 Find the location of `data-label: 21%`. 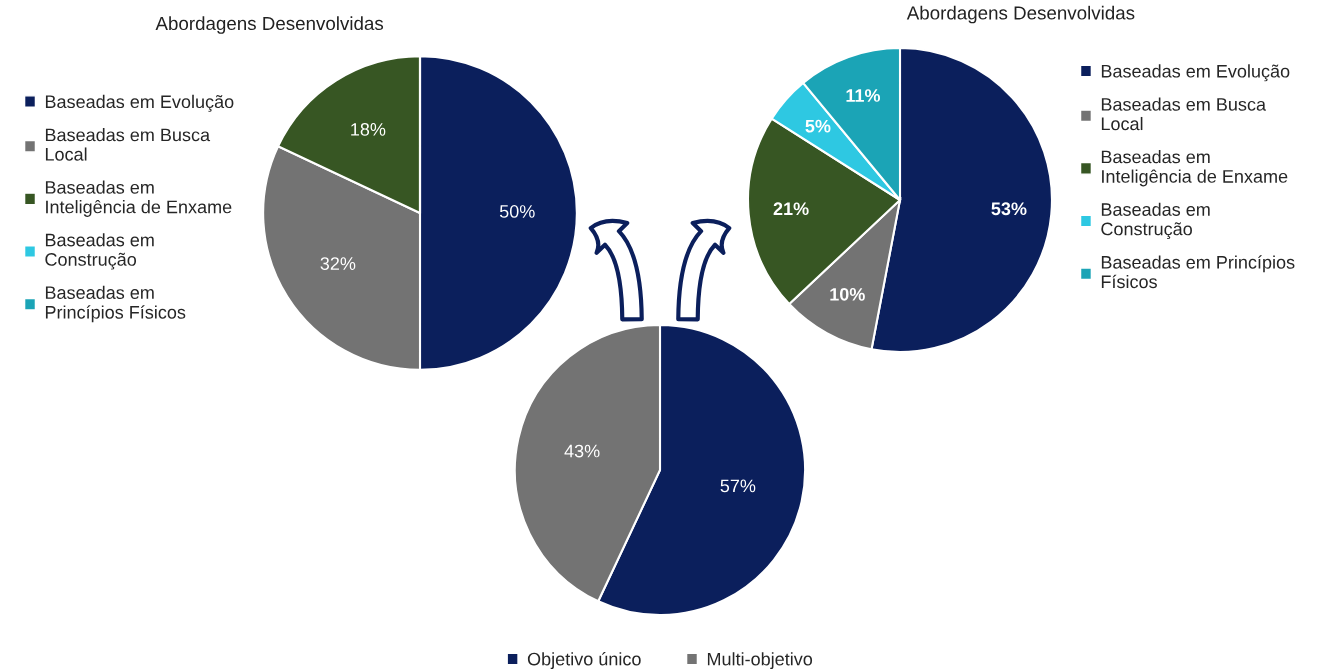

data-label: 21% is located at coordinates (791, 209).